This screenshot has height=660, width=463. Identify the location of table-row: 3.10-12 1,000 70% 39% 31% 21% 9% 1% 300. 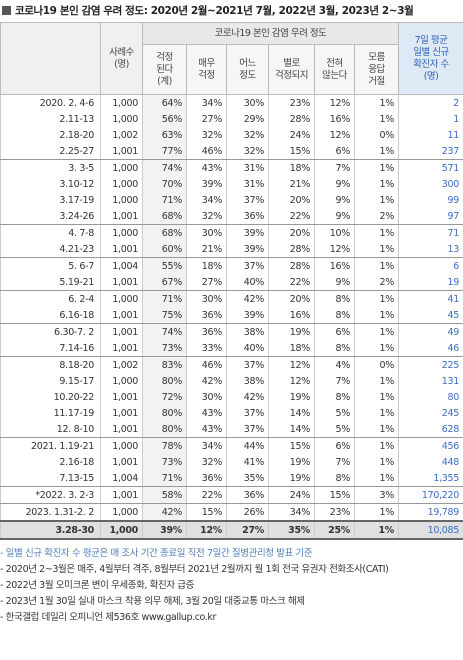
(231, 184).